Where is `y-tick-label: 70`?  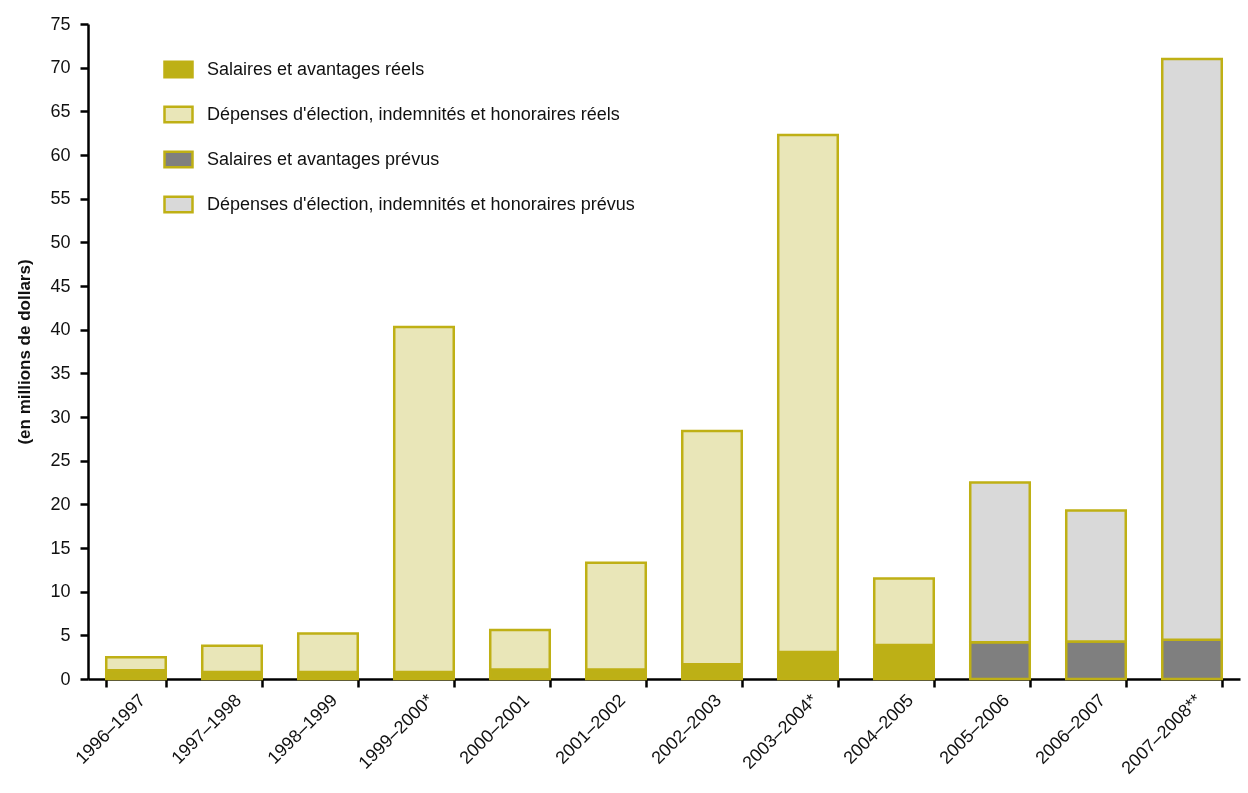 y-tick-label: 70 is located at coordinates (60, 67).